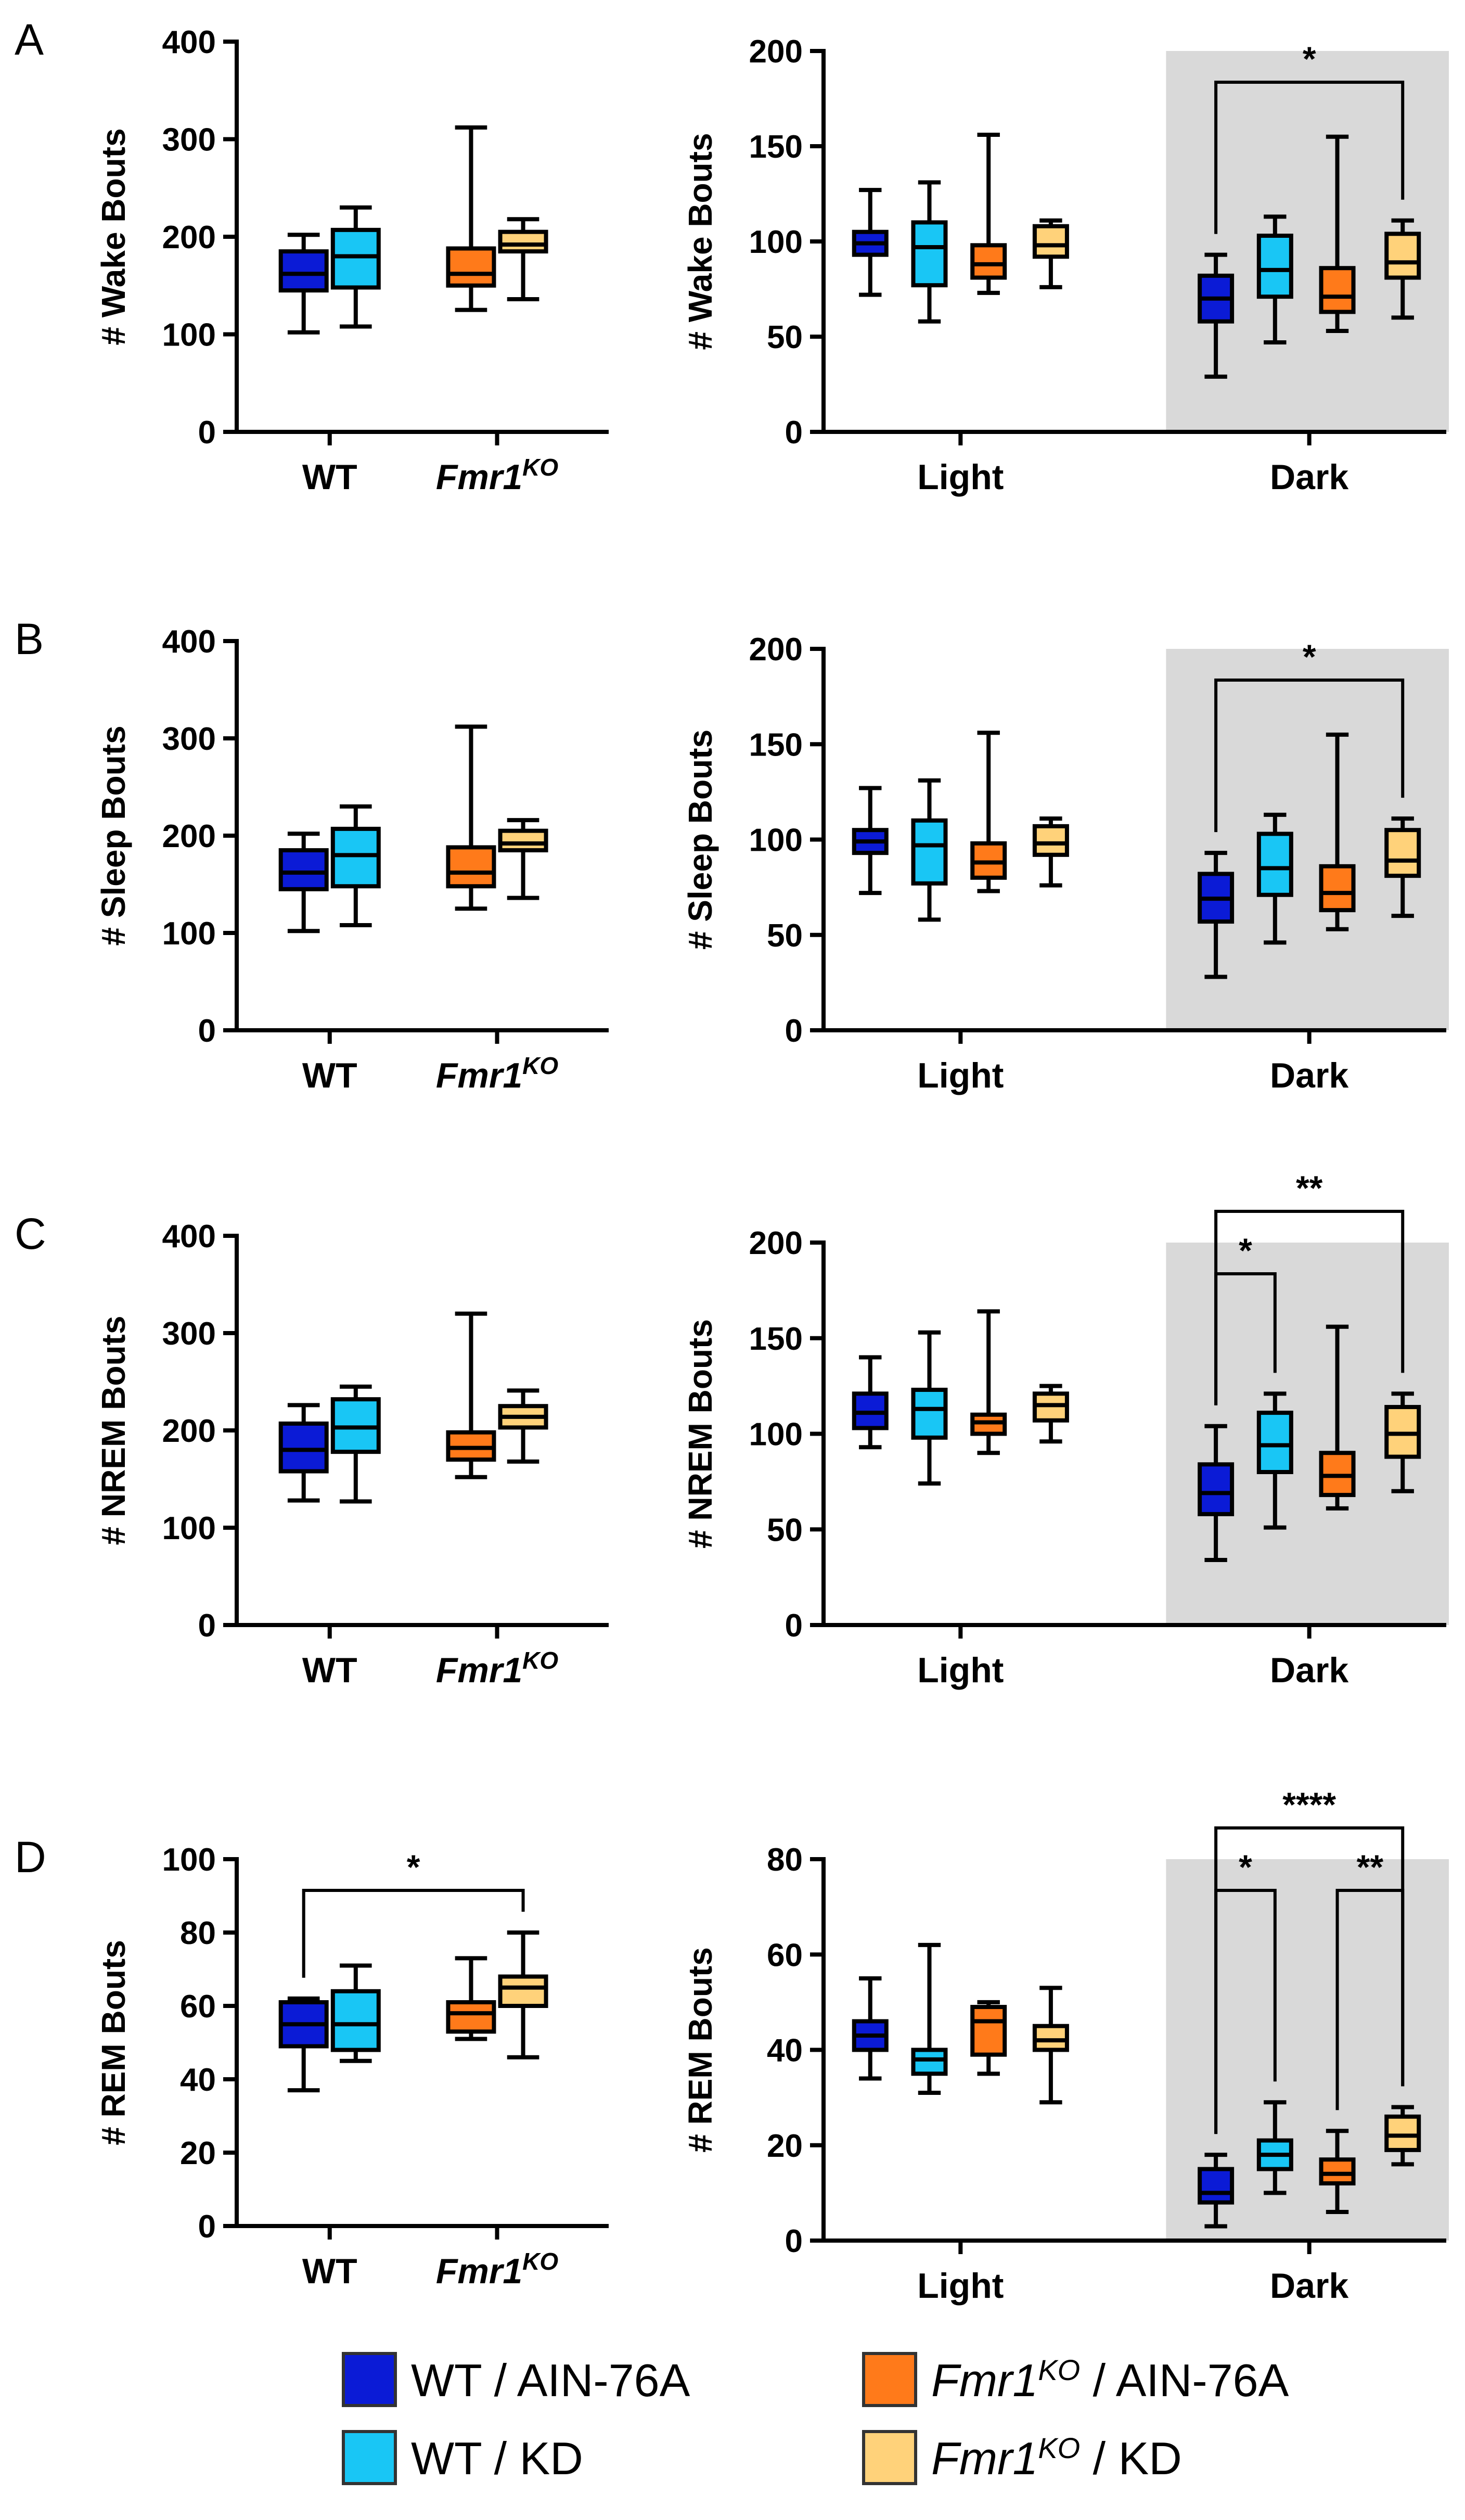 The image size is (1465, 2520). Describe the element at coordinates (550, 2380) in the screenshot. I see `legend-label: WT / AIN-76A` at that location.